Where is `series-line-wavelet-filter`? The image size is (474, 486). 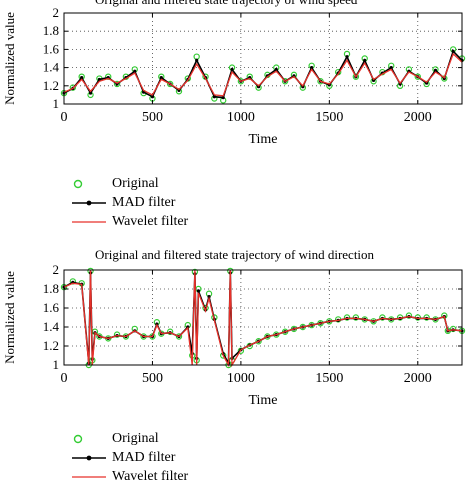
series-line-wavelet-filter is located at coordinates (263, 74).